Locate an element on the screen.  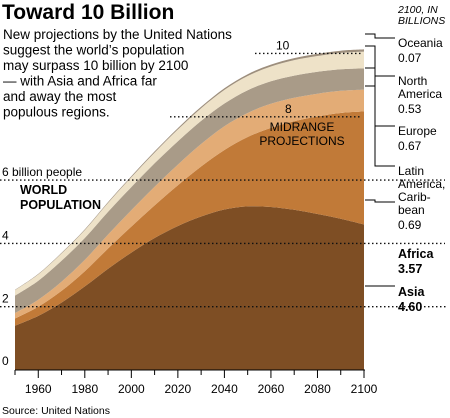
y-axis-title: WORLD is located at coordinates (43, 190).